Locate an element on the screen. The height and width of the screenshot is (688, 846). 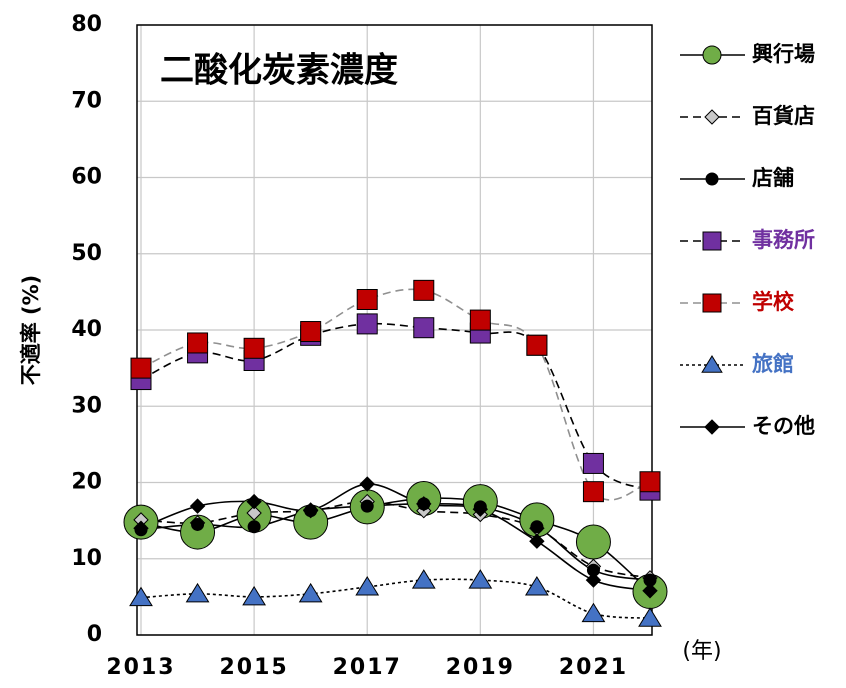
y-tick-label: 20 is located at coordinates (86, 482).